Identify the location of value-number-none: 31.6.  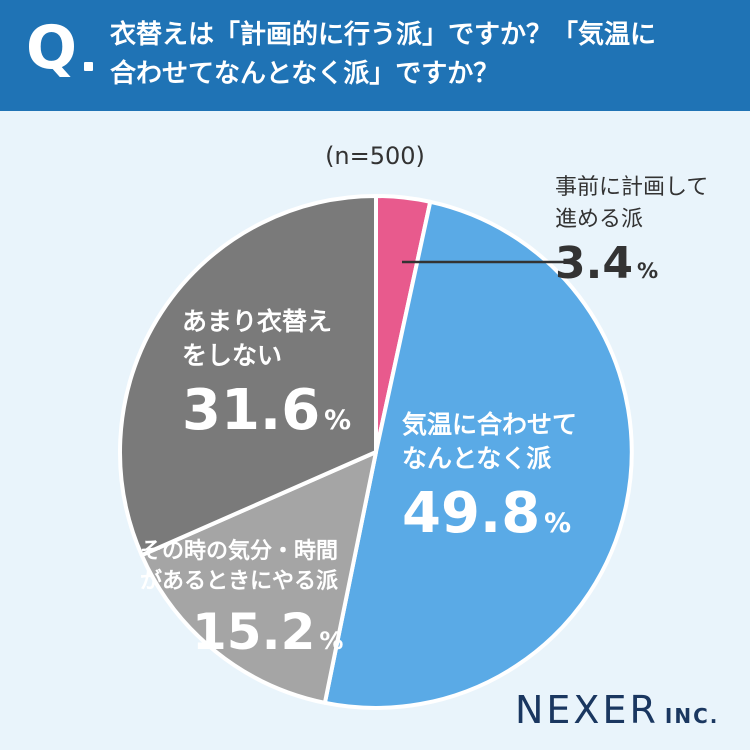
(251, 410).